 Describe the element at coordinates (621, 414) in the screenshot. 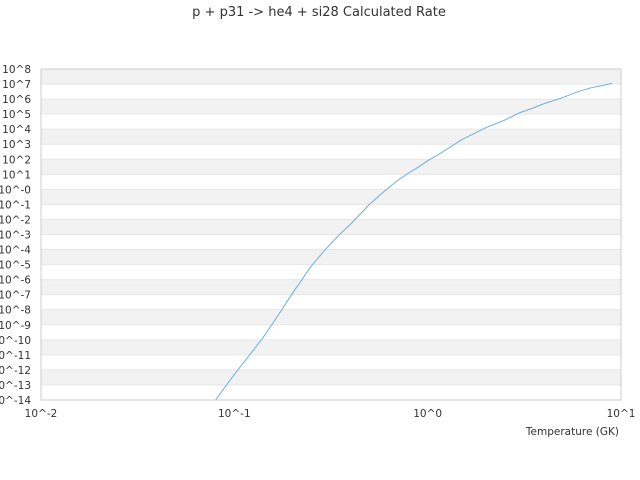

I see `x-tick-label: 10^1` at that location.